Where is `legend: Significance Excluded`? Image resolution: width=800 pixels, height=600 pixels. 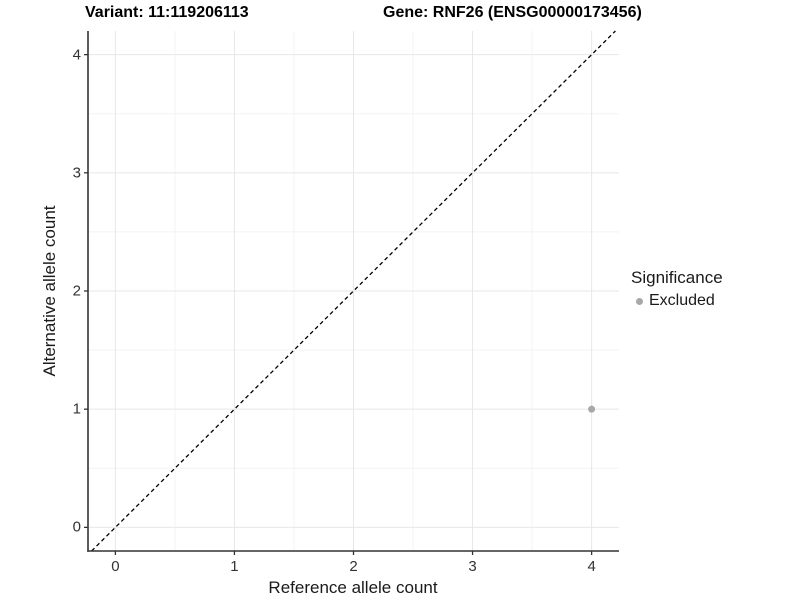
legend: Significance Excluded is located at coordinates (677, 289).